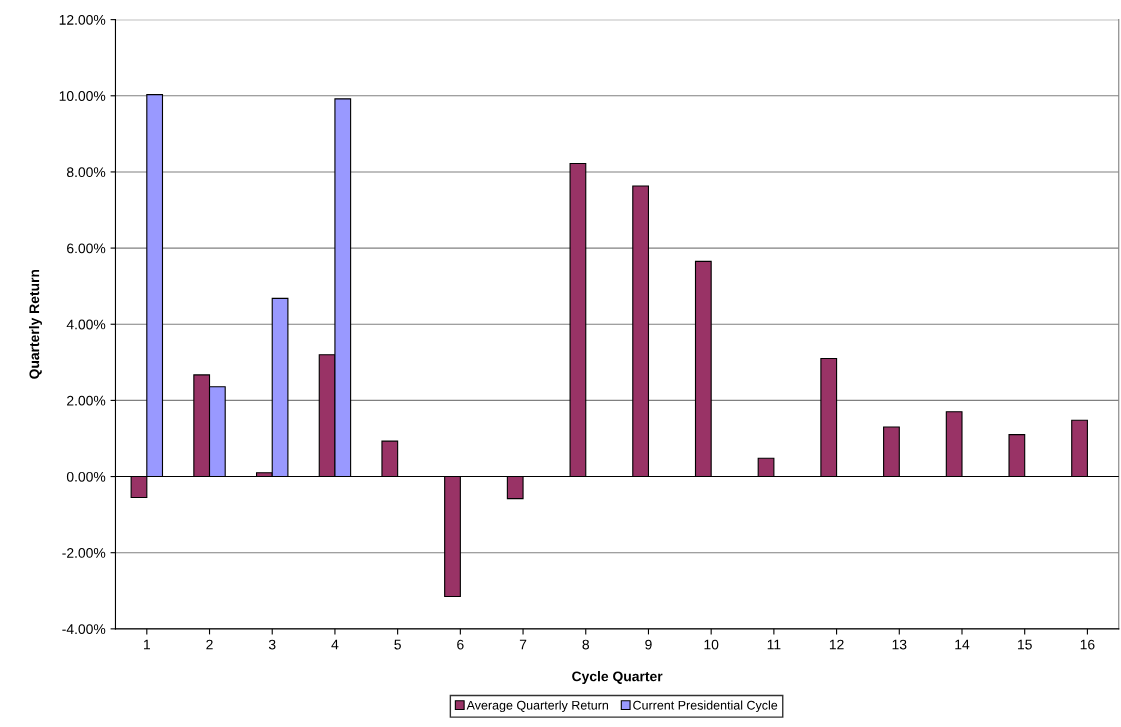  I want to click on y-tick-label: 8.00%, so click(86, 172).